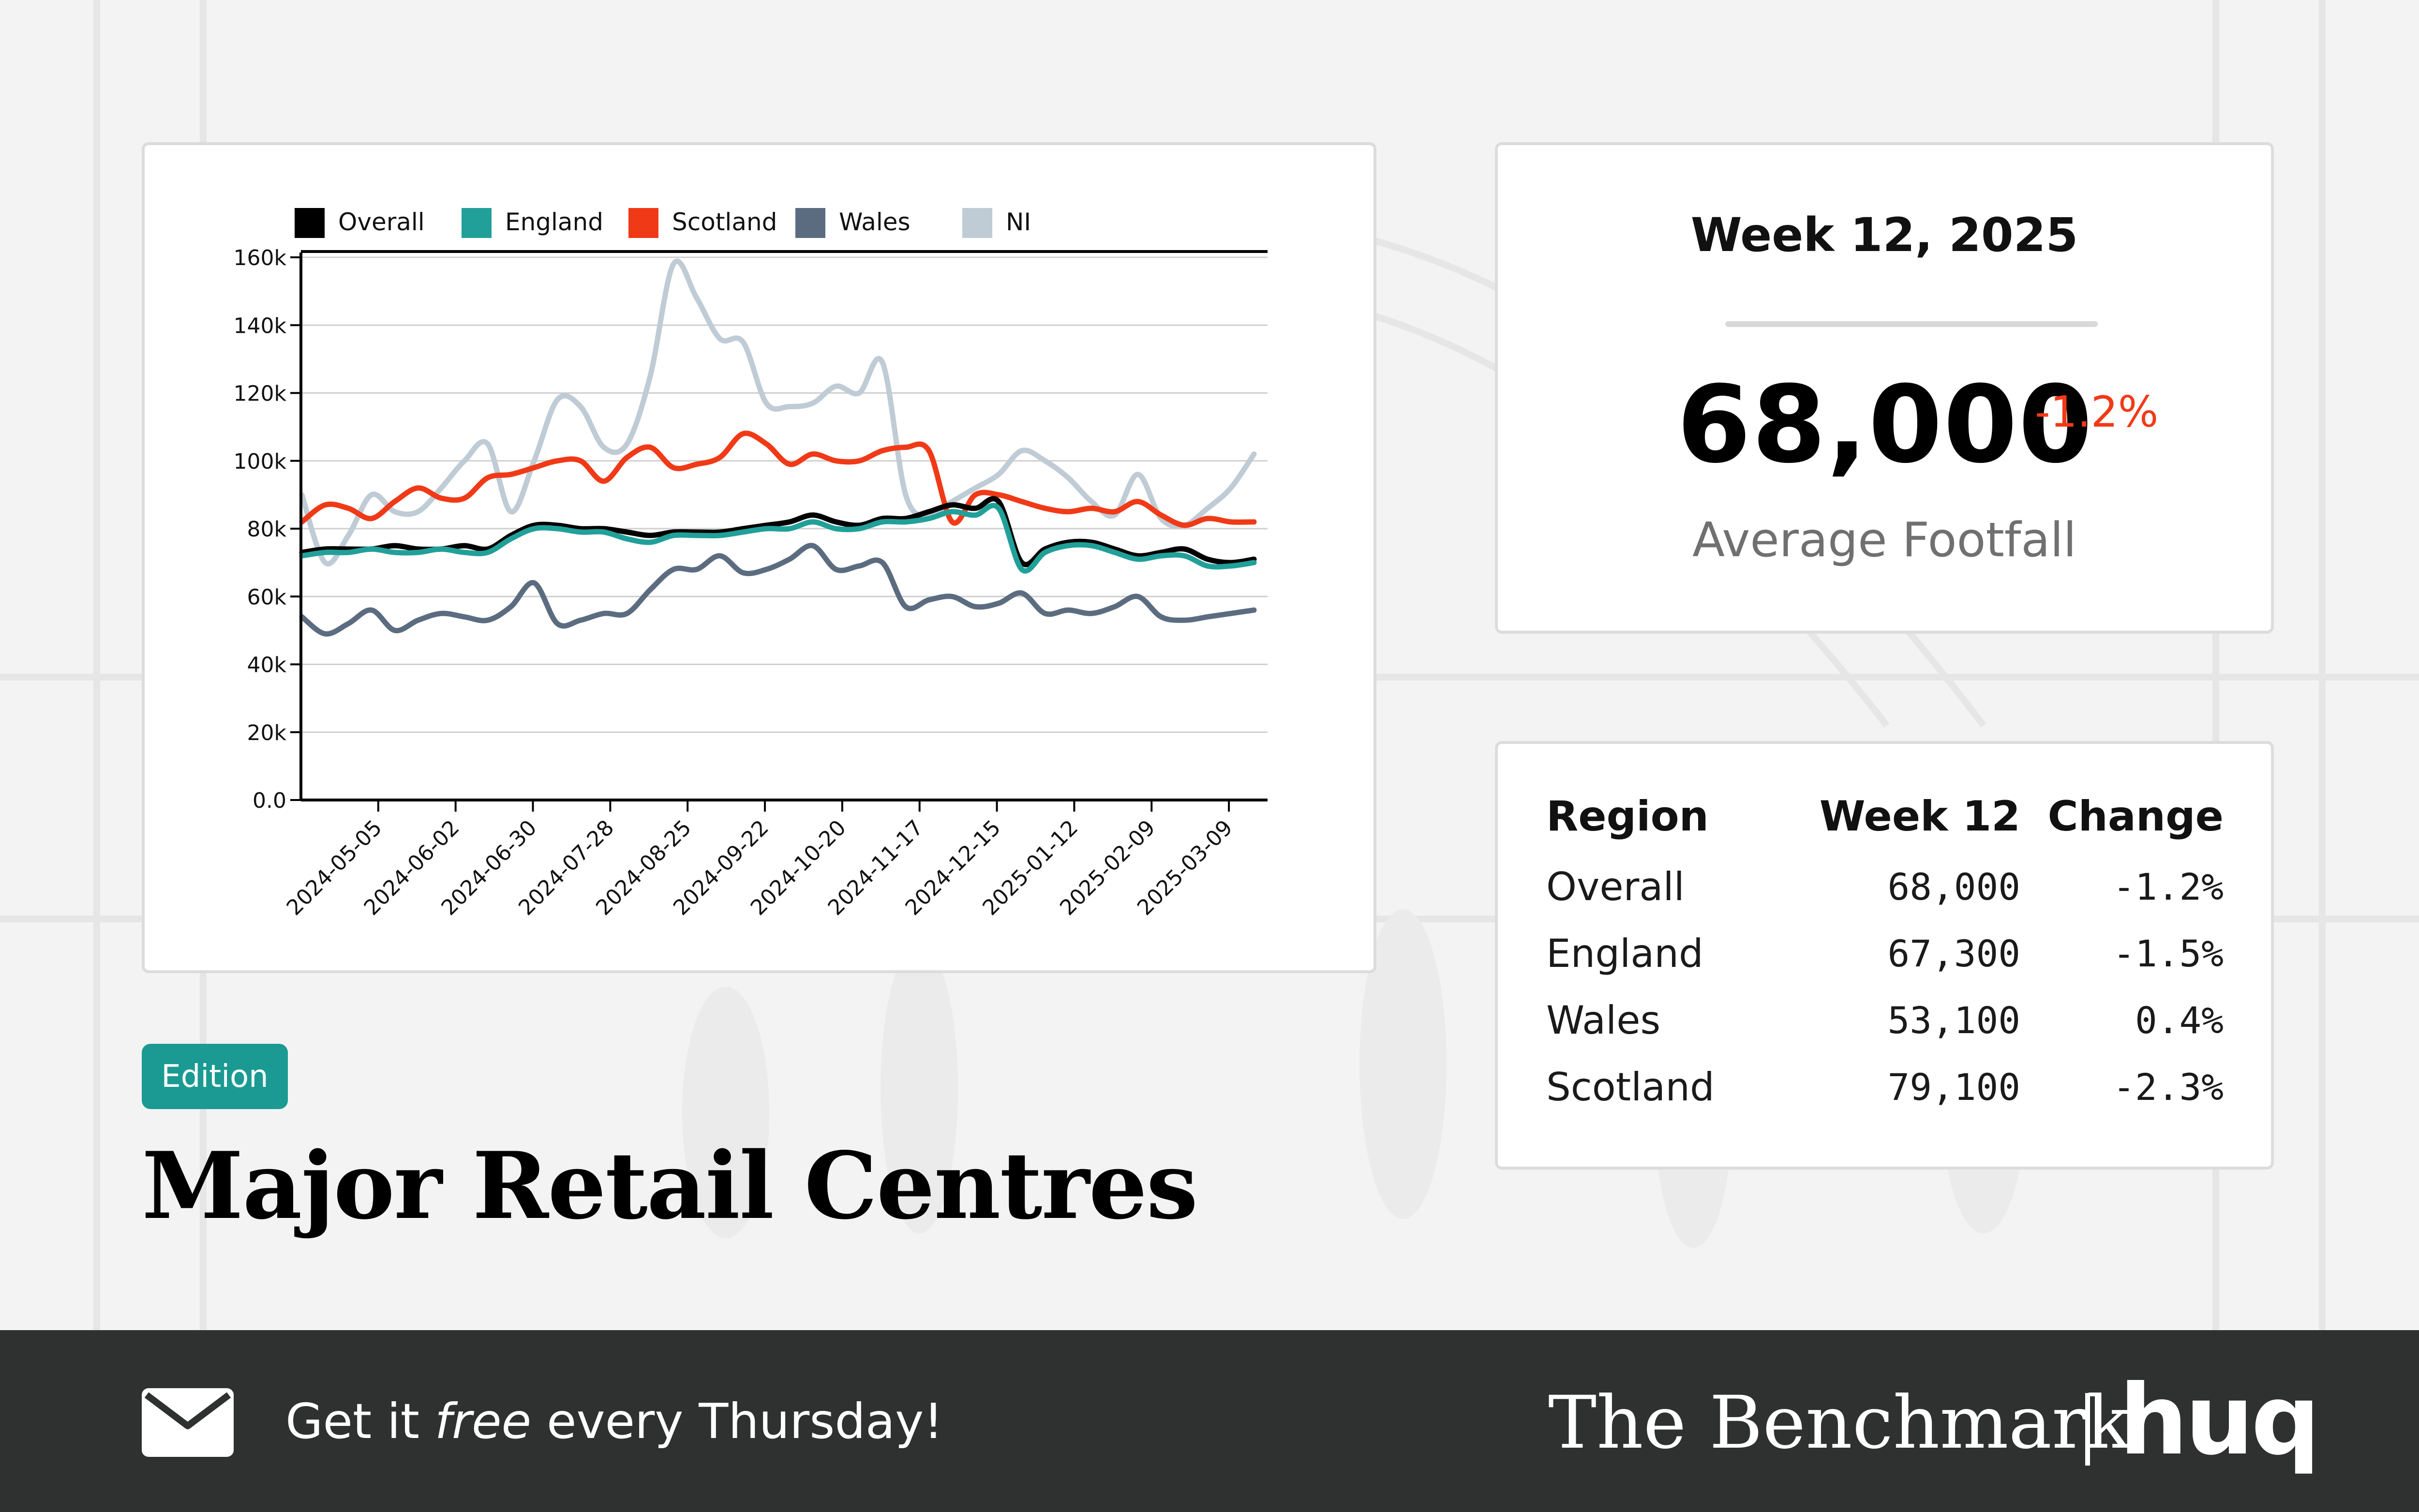 The image size is (2419, 1512). What do you see at coordinates (267, 597) in the screenshot?
I see `y-tick-label: 60k` at bounding box center [267, 597].